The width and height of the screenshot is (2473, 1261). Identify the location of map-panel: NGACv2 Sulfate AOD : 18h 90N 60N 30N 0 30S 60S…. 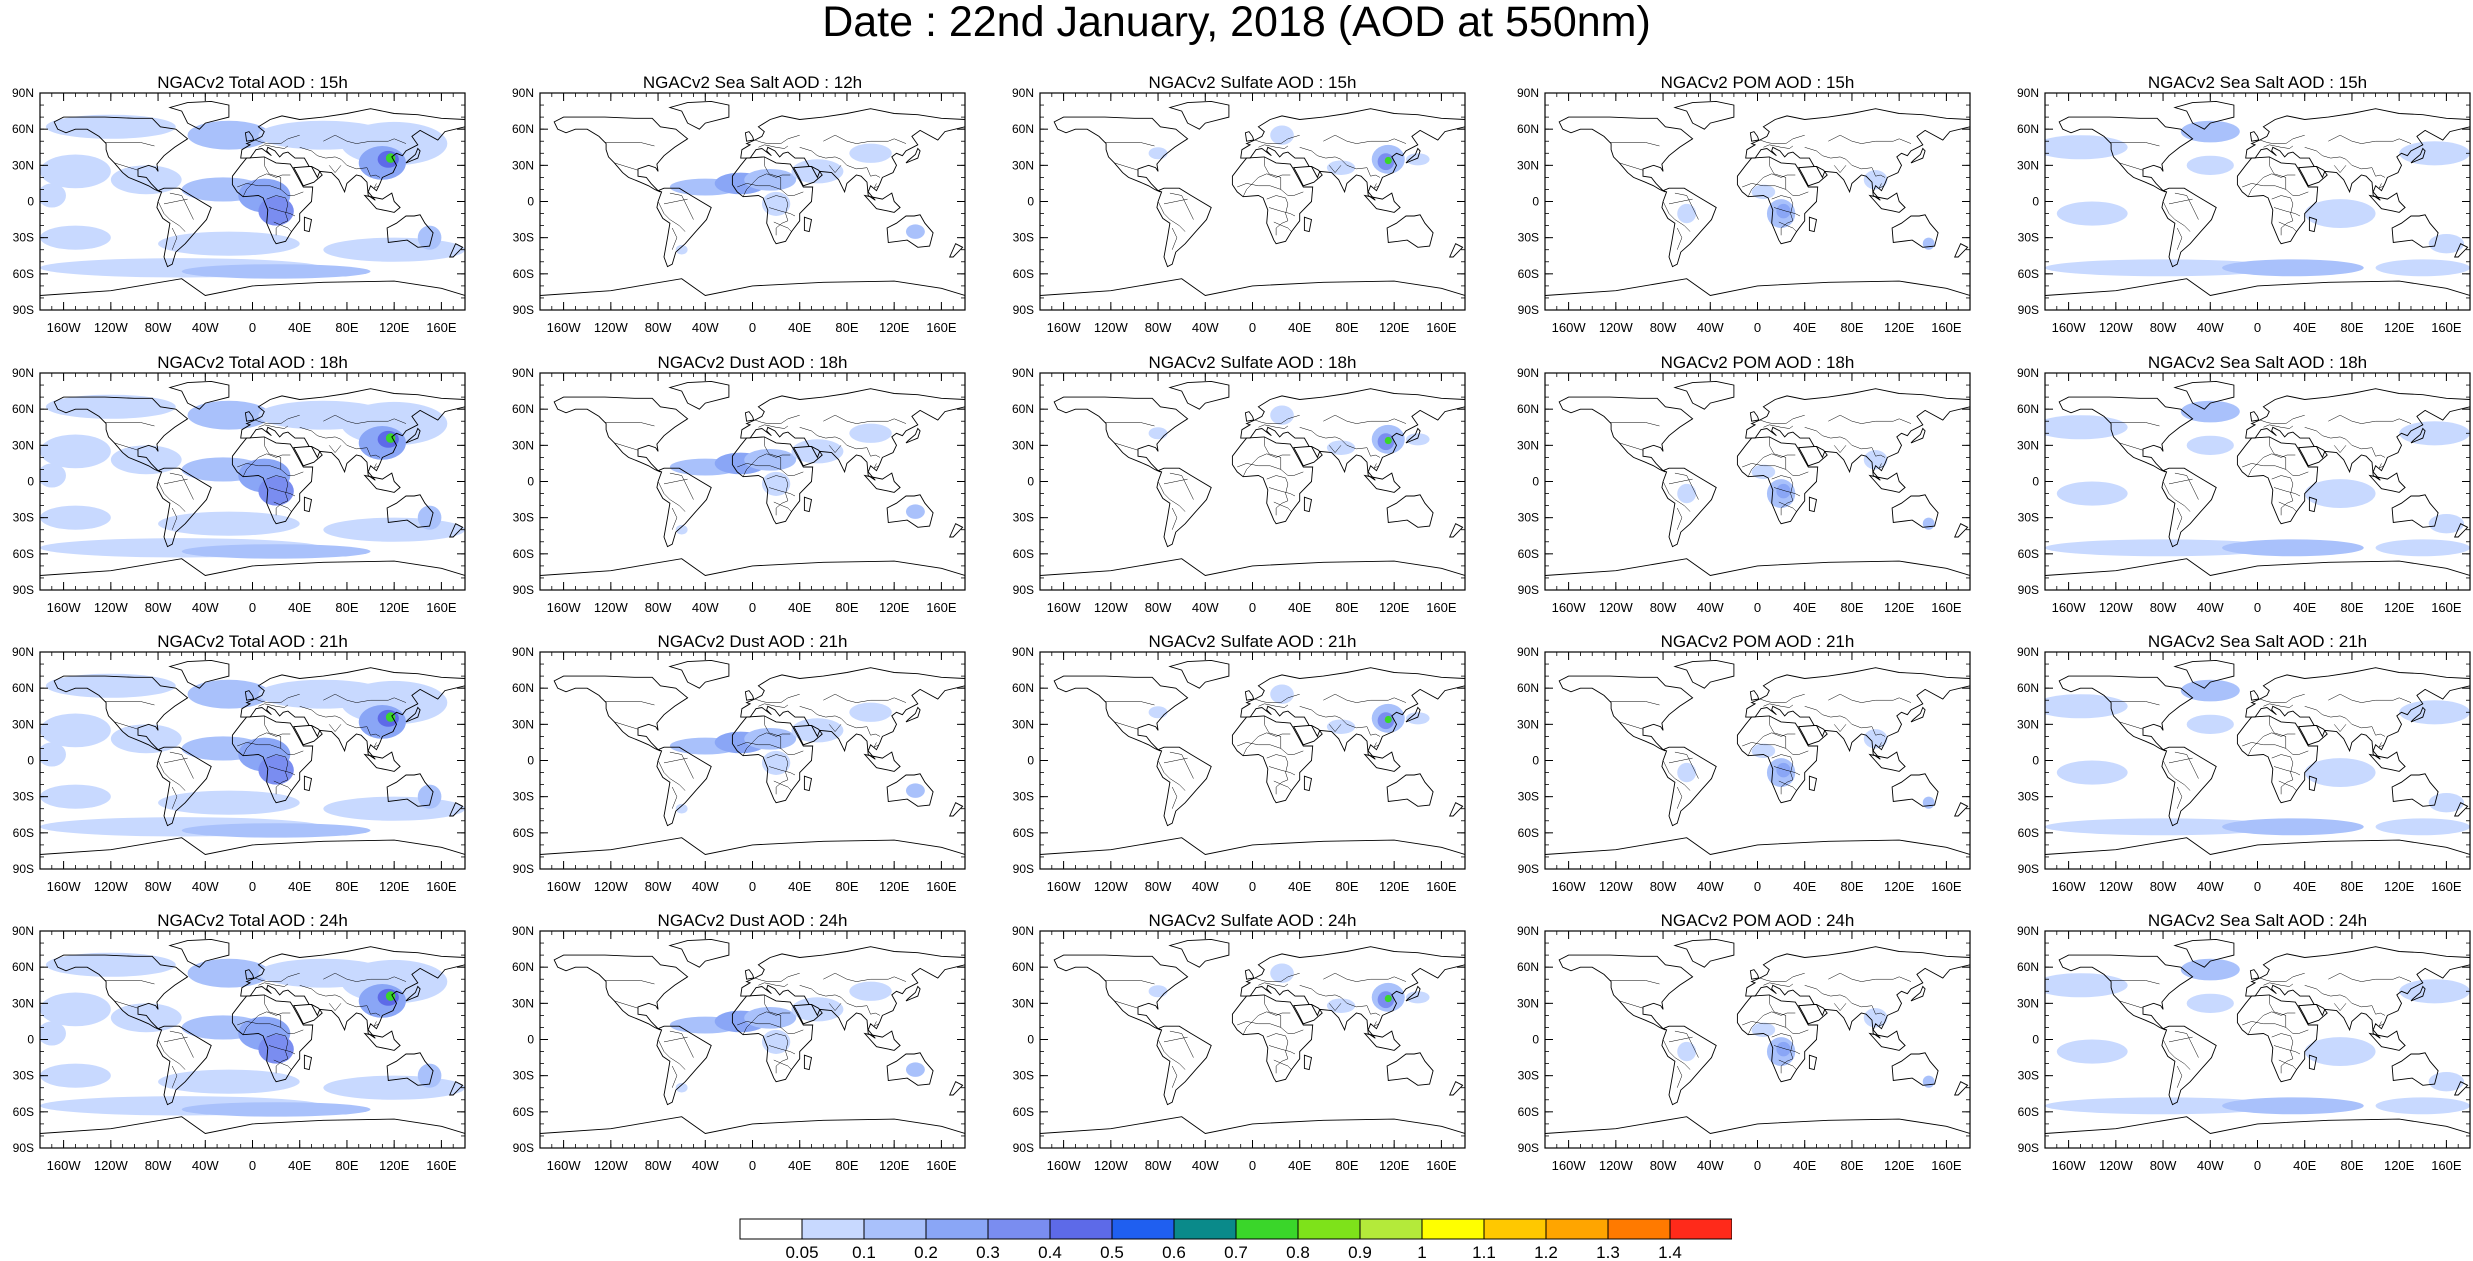
(1235, 488).